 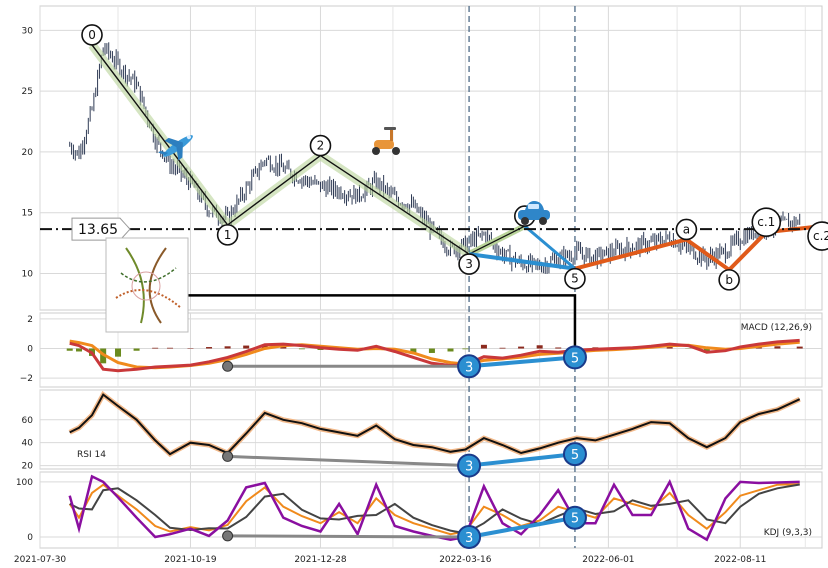 What do you see at coordinates (147, 285) in the screenshot?
I see `logo-thumbnail` at bounding box center [147, 285].